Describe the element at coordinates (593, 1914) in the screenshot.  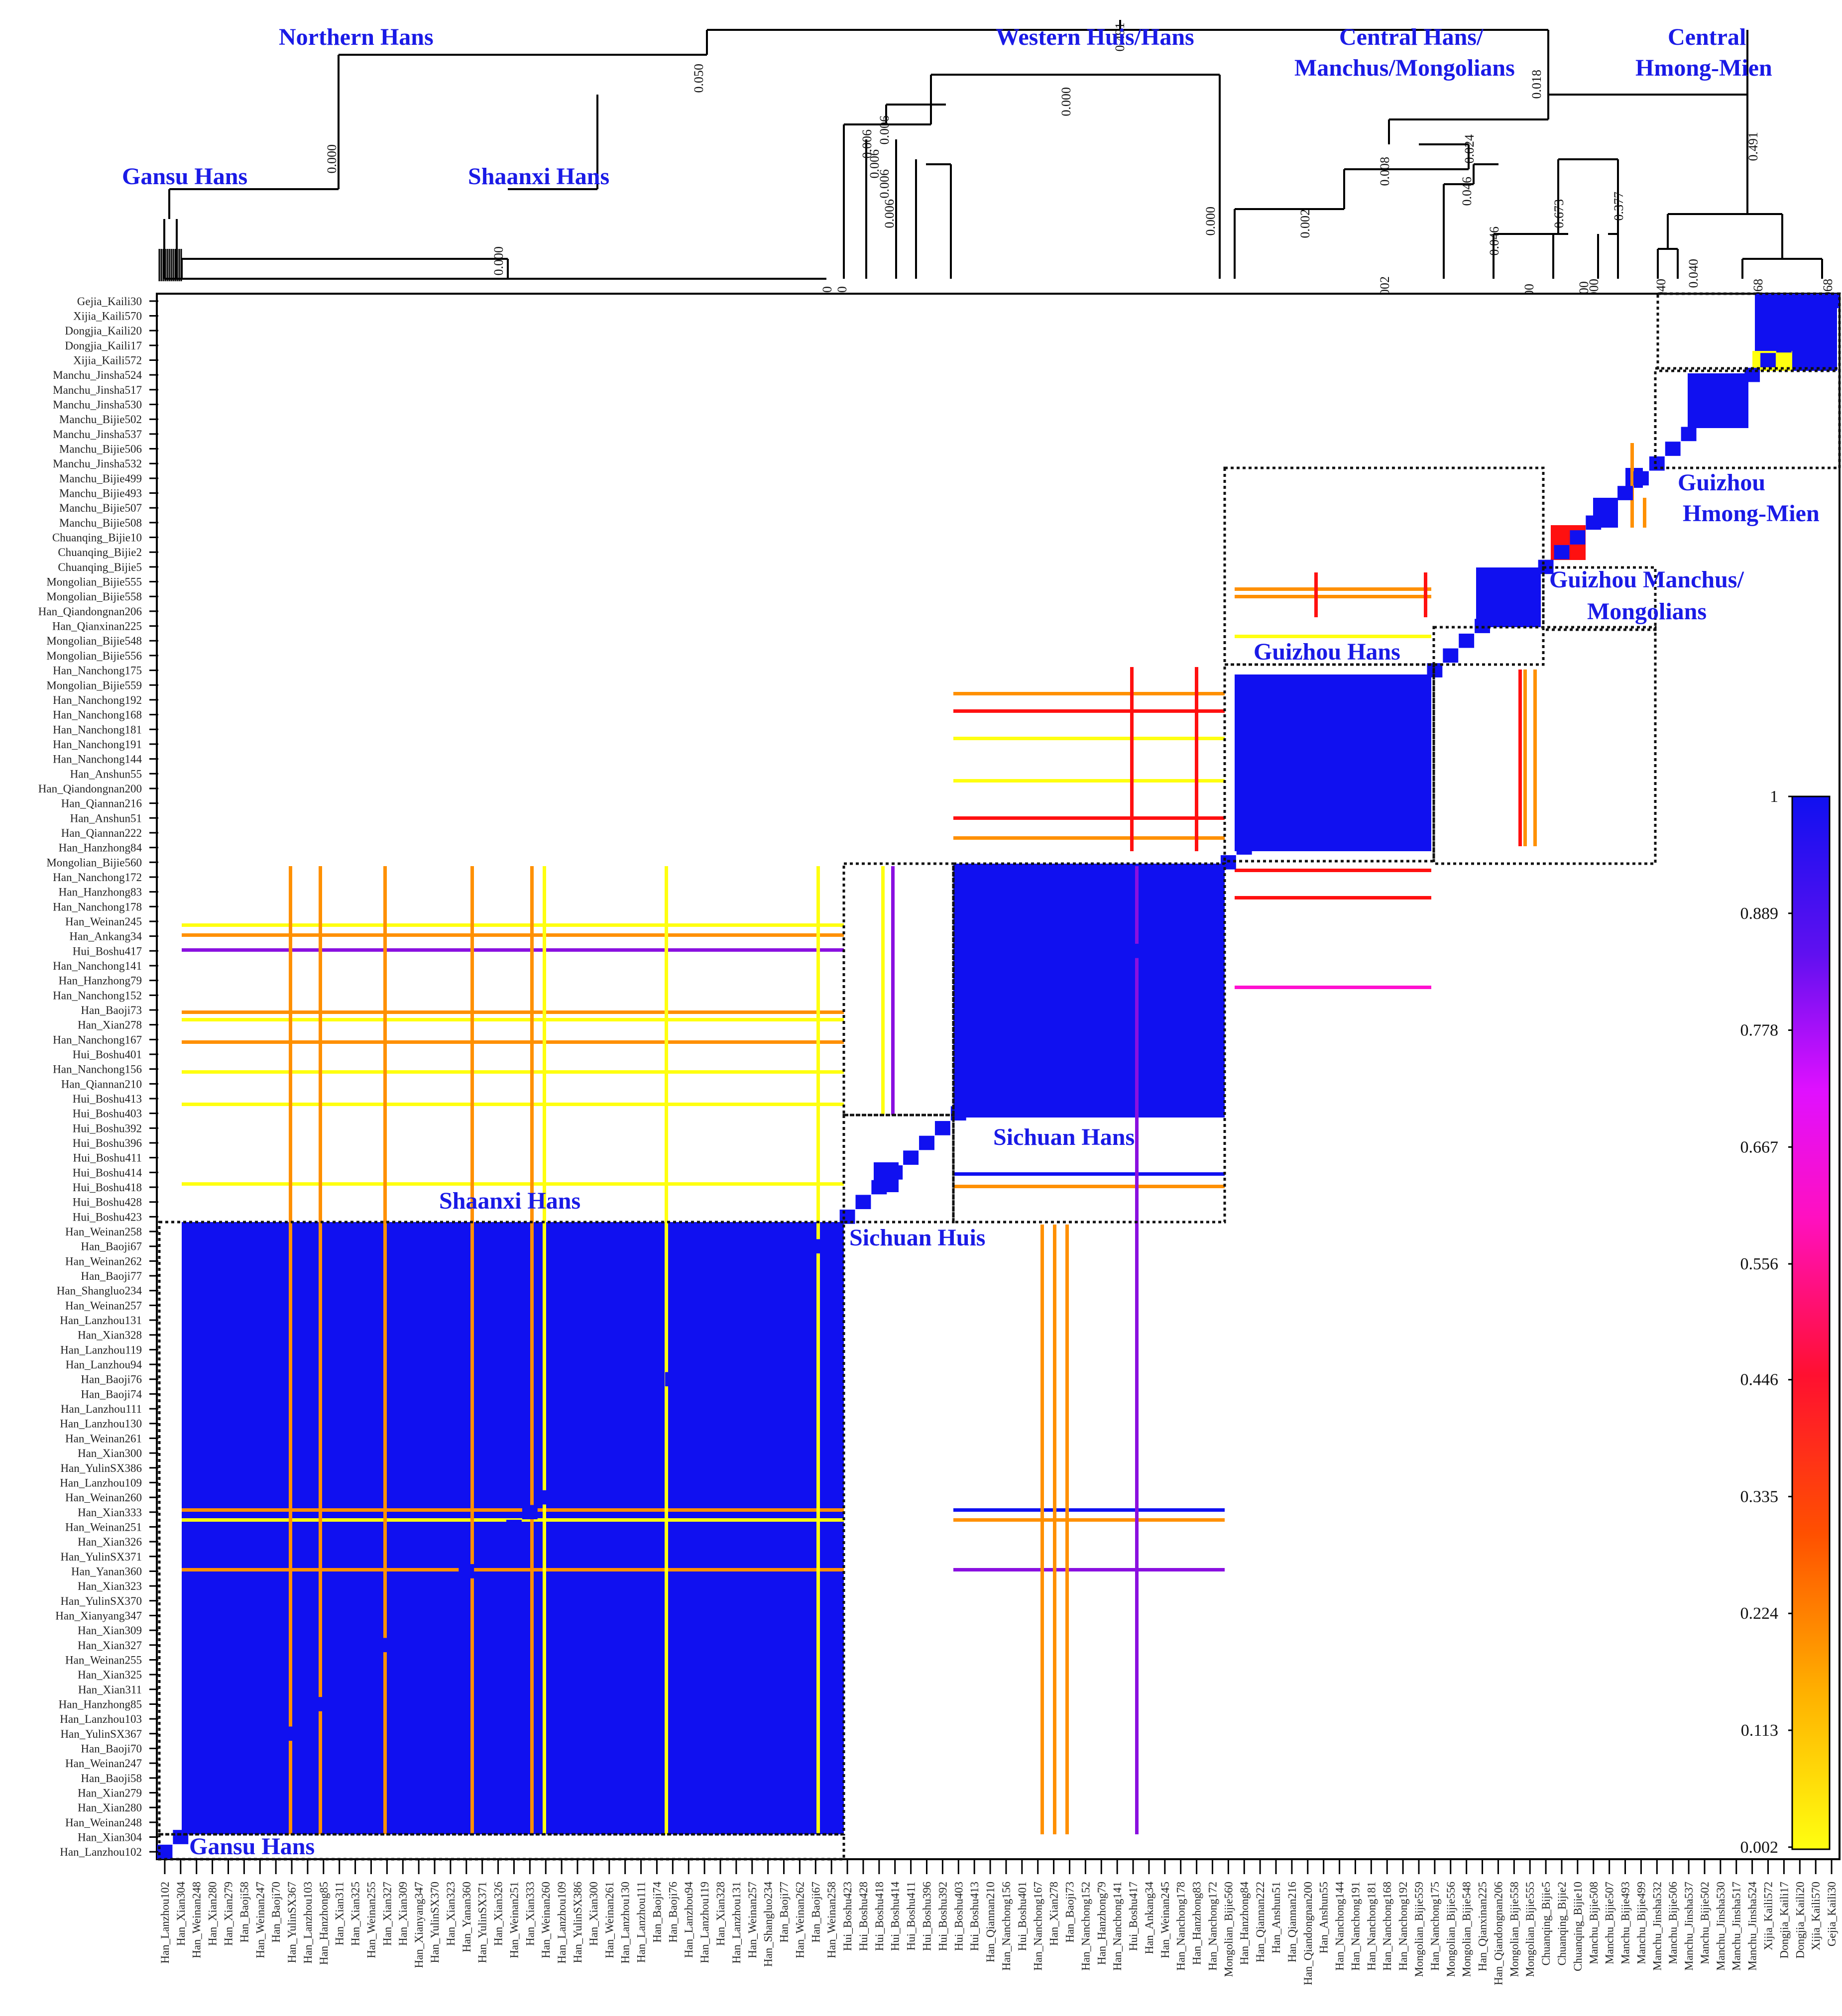
I see `col-label-27: Han_Xian300` at that location.